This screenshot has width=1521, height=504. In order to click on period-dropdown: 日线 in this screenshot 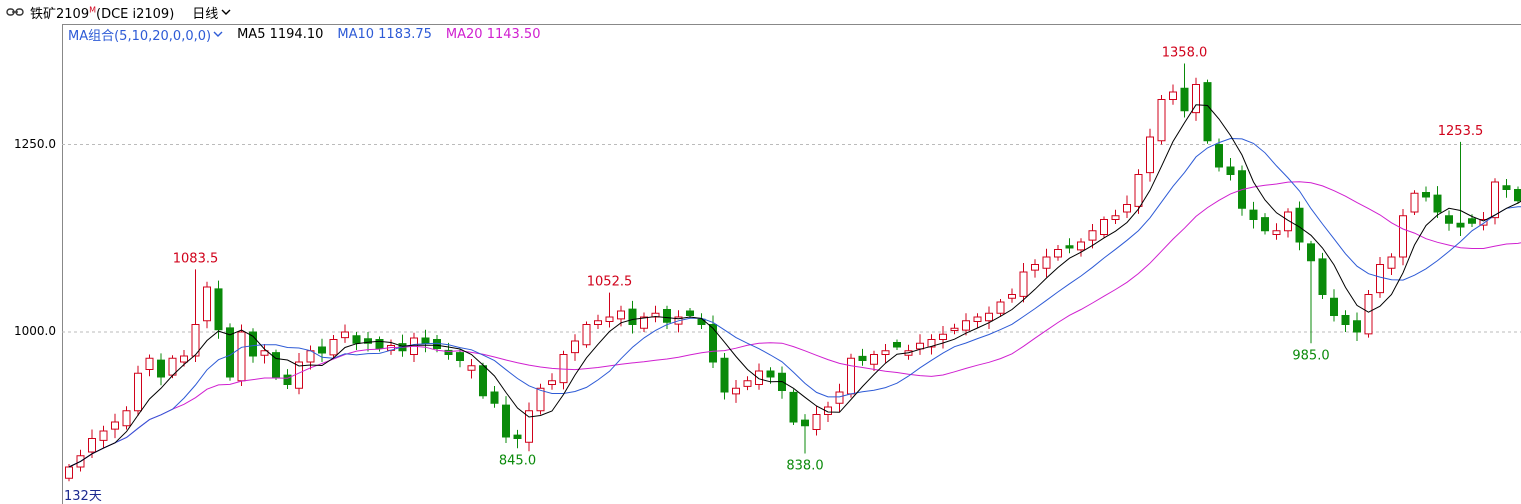, I will do `click(211, 12)`.